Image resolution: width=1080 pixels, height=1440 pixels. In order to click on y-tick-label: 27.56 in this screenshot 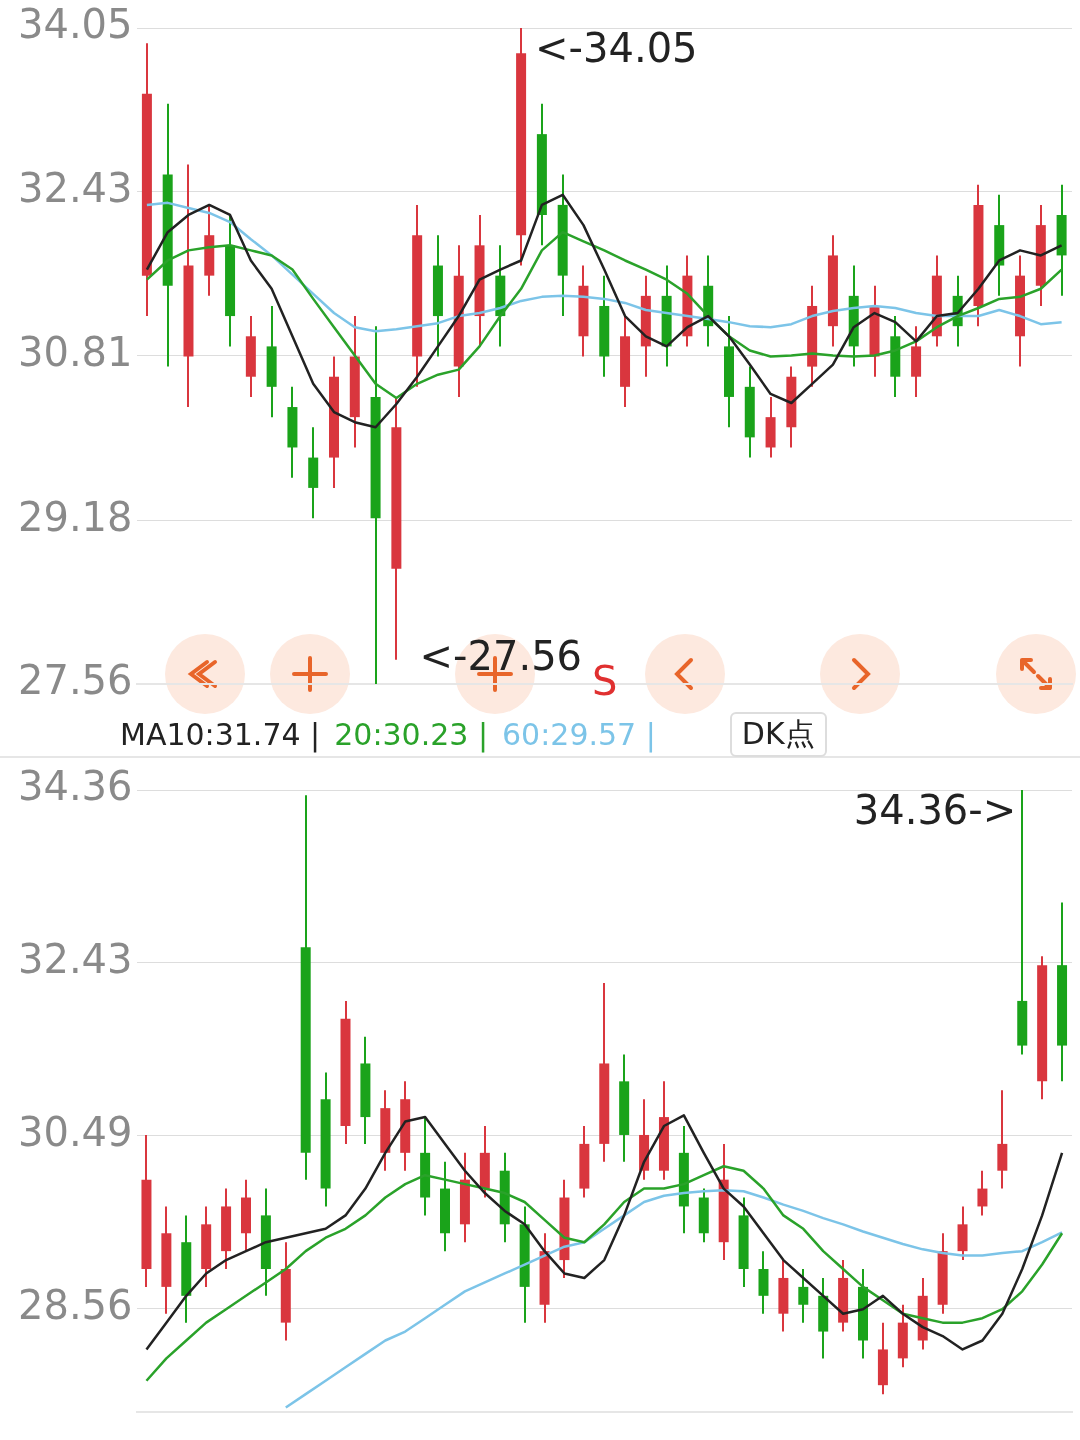, I will do `click(75, 680)`.